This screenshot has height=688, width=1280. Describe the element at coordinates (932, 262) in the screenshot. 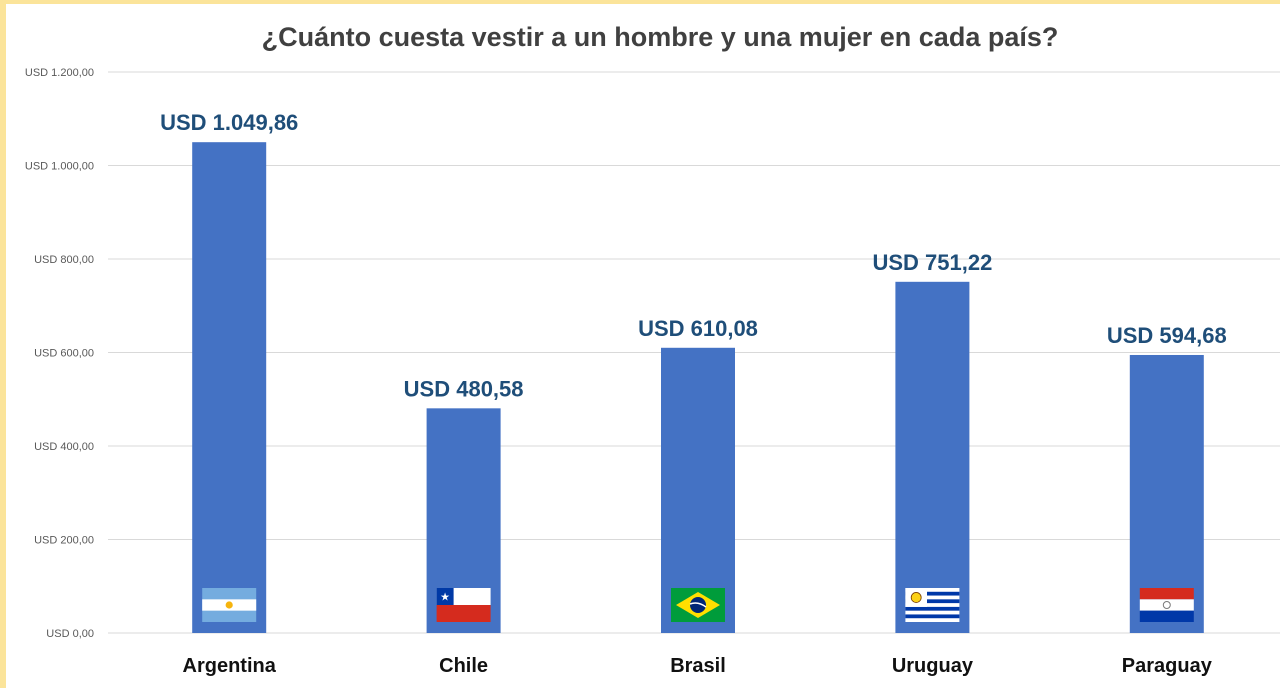

I see `data-label: USD 751,22` at that location.